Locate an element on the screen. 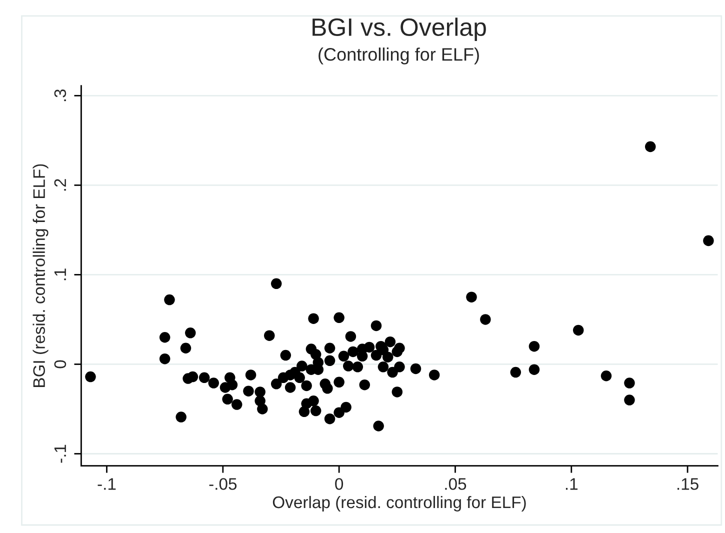  x-tick-label: .1 is located at coordinates (572, 484).